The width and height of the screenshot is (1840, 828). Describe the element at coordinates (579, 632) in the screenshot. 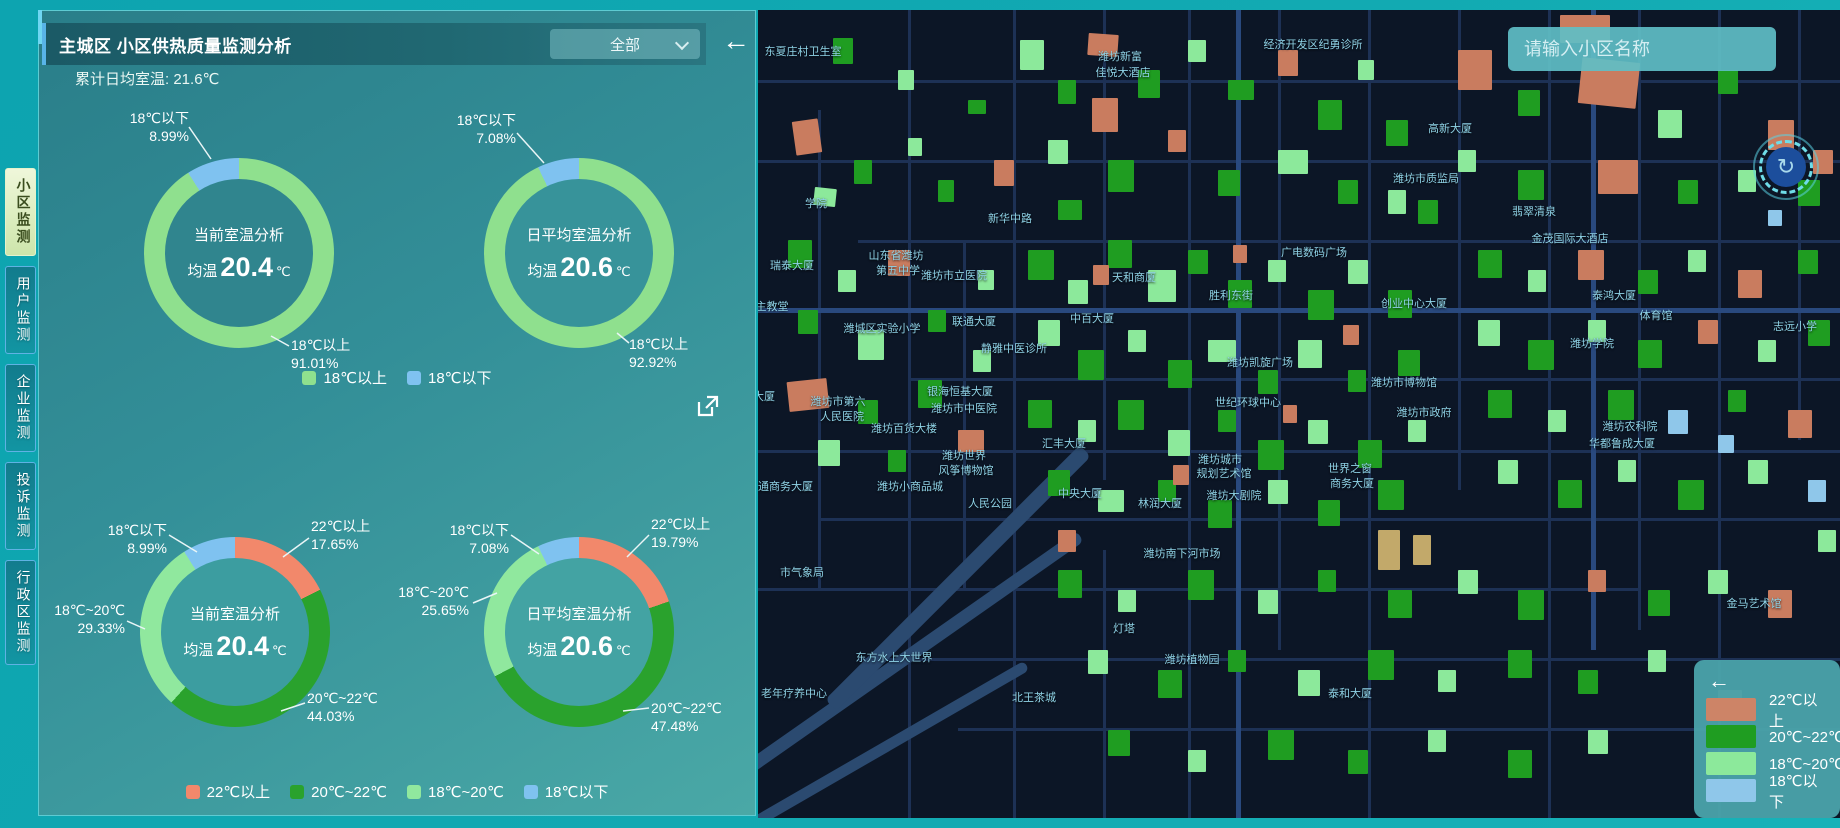

I see `donut-daily-avg-temp-4seg: 日平均室温分析 均温 20.6 ℃` at that location.